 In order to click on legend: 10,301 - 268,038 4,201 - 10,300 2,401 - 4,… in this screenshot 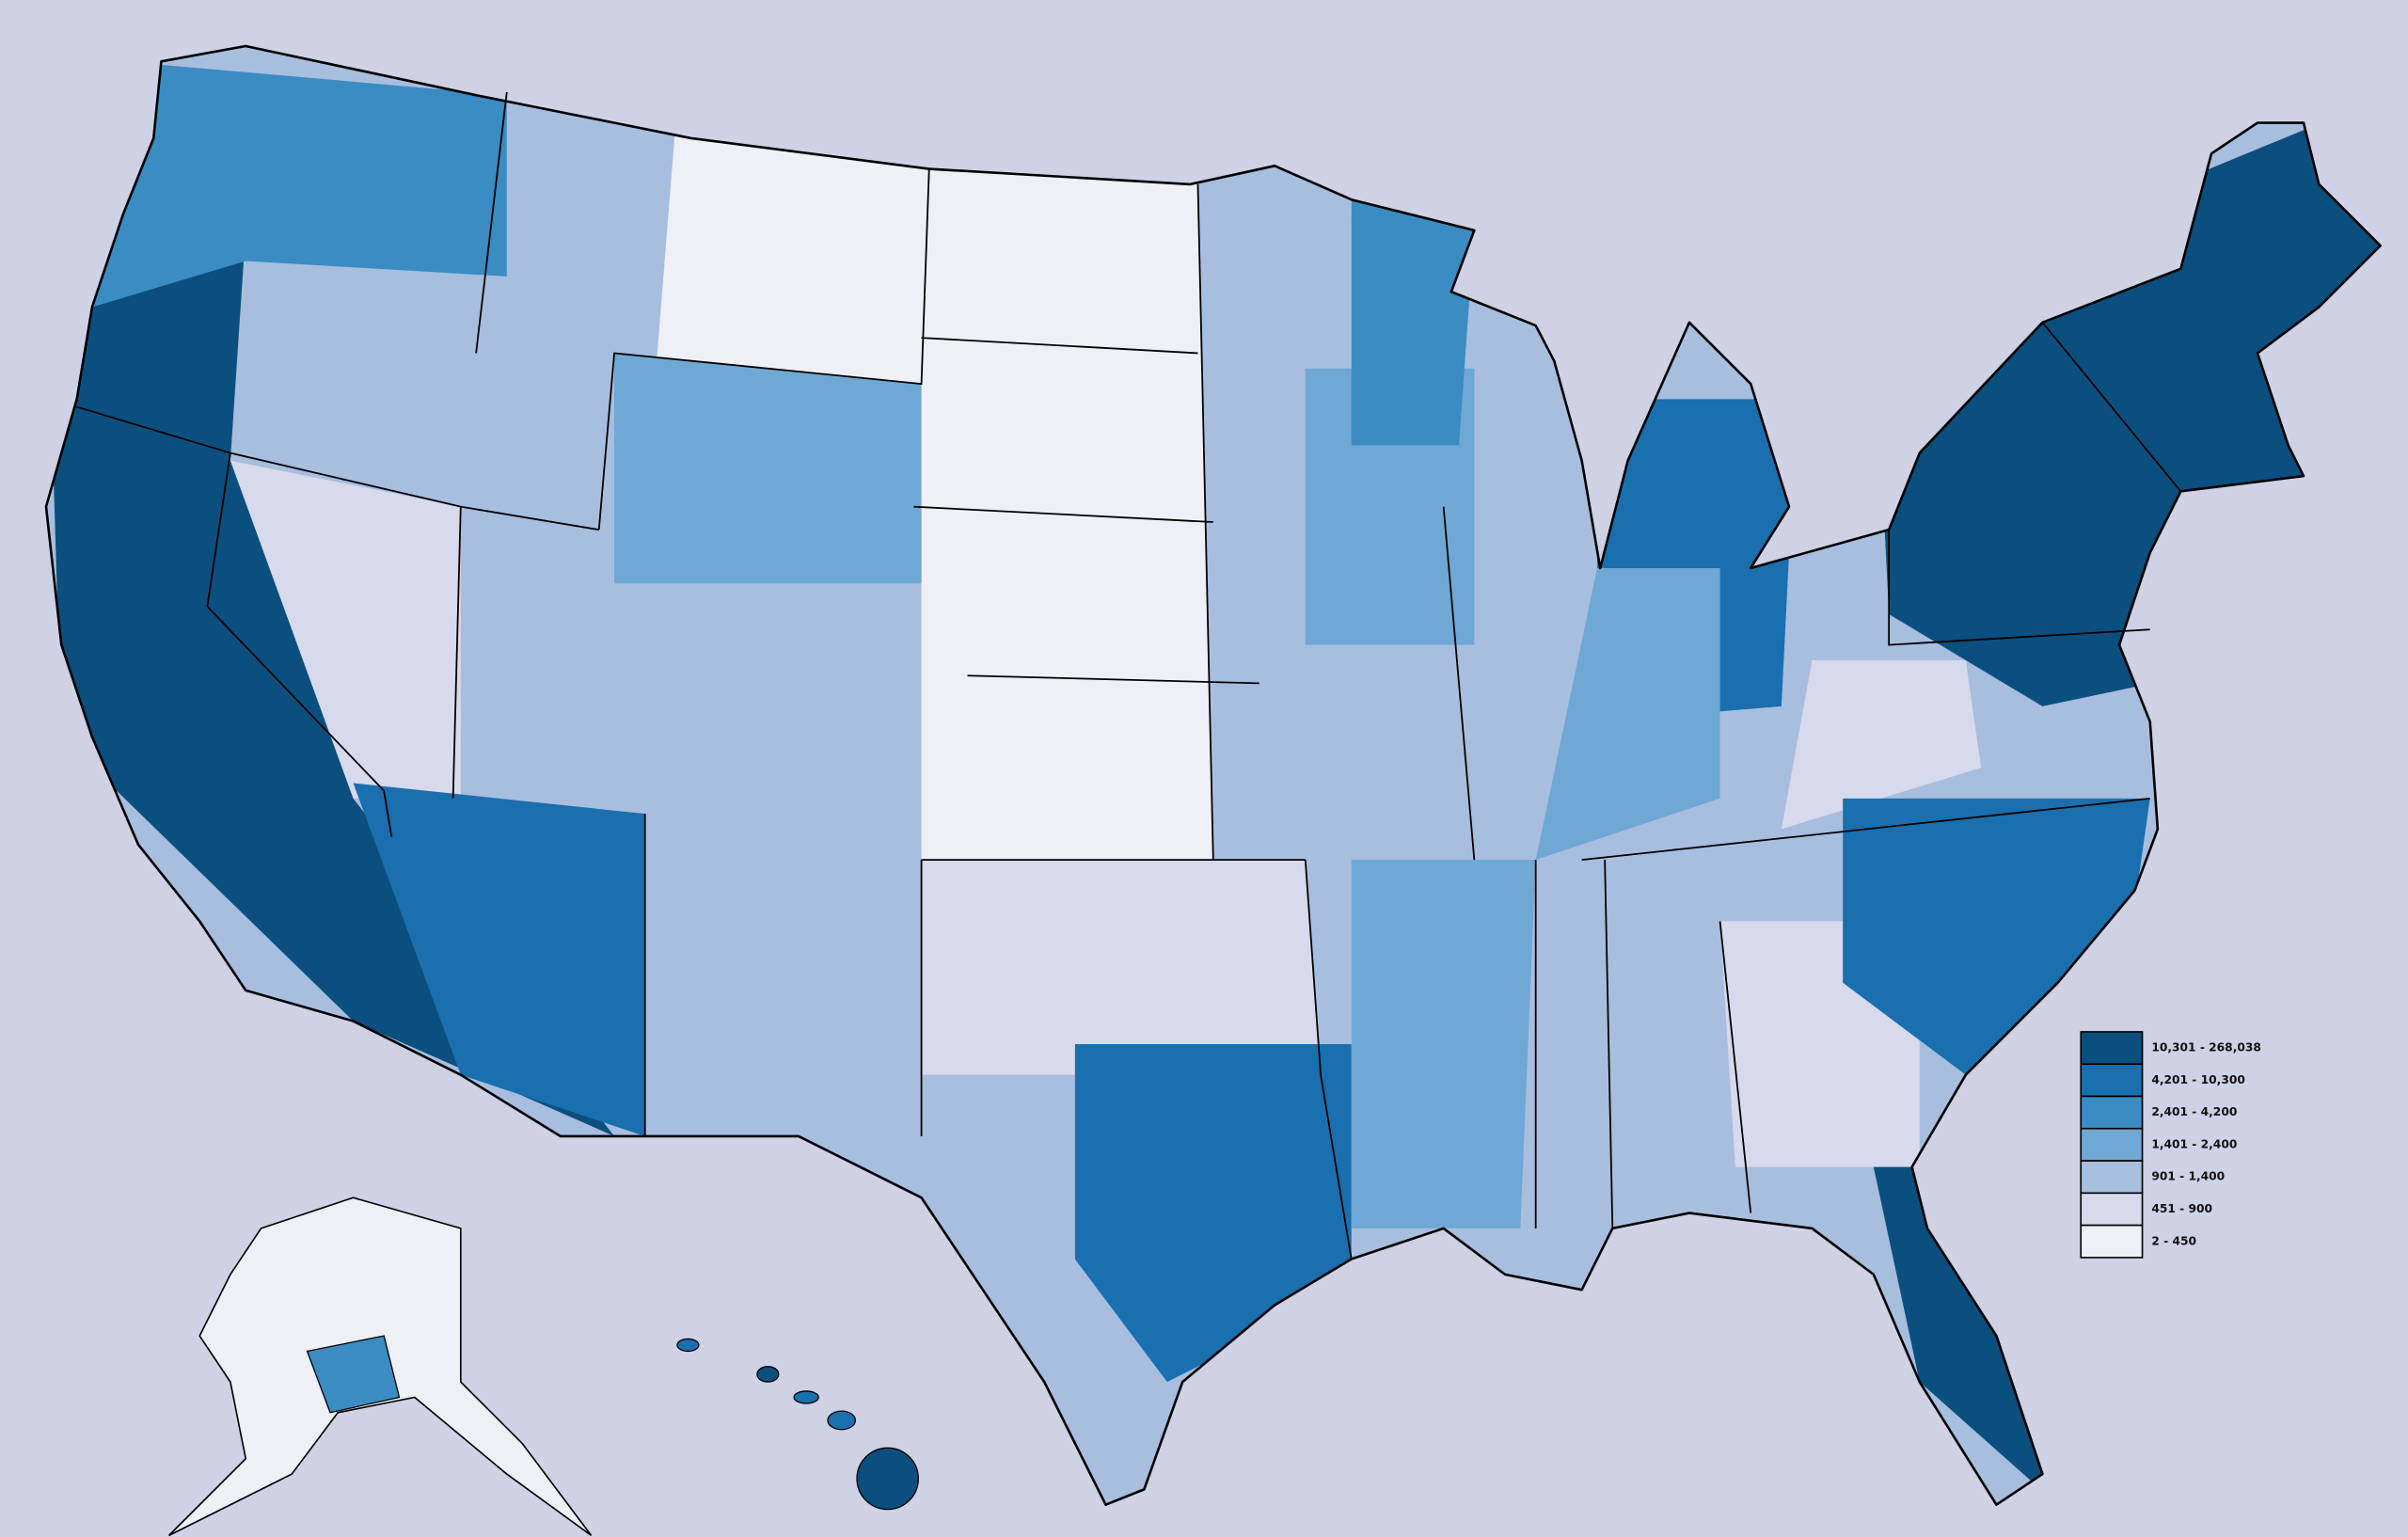, I will do `click(2170, 1145)`.